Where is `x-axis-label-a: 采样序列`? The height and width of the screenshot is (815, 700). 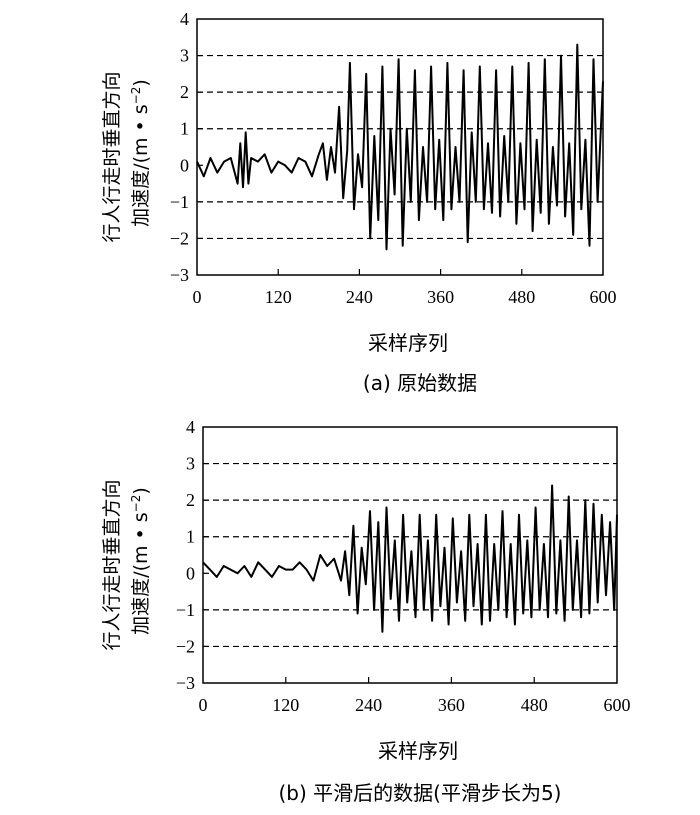 x-axis-label-a: 采样序列 is located at coordinates (408, 343).